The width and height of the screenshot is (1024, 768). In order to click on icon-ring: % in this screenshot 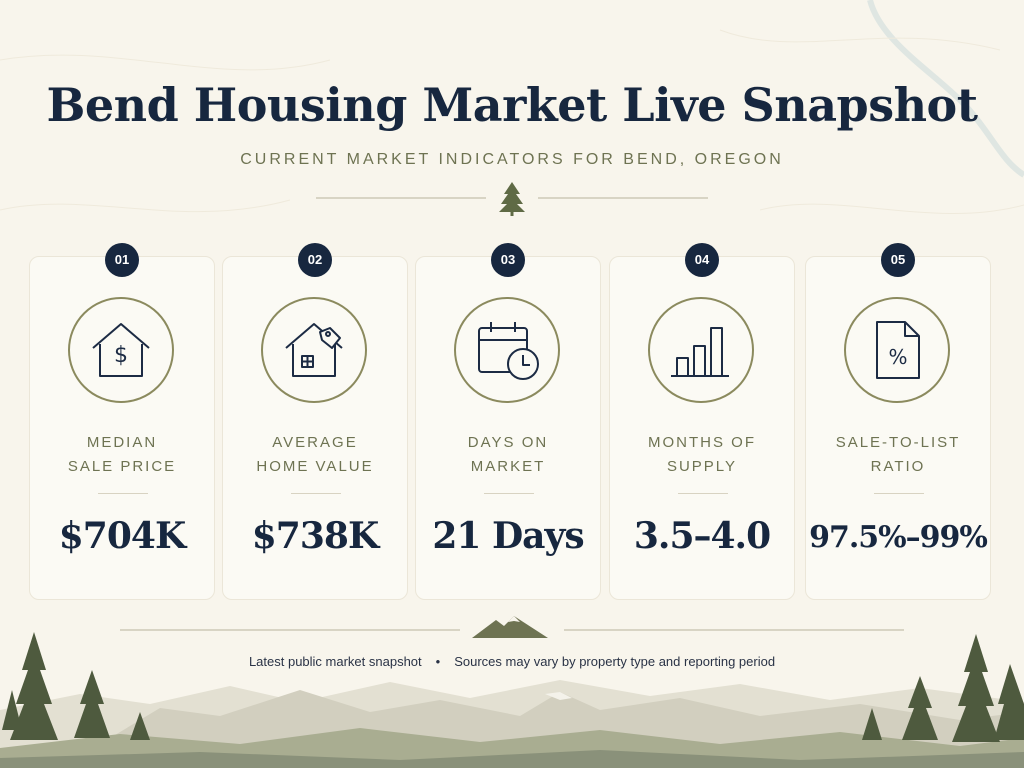, I will do `click(897, 350)`.